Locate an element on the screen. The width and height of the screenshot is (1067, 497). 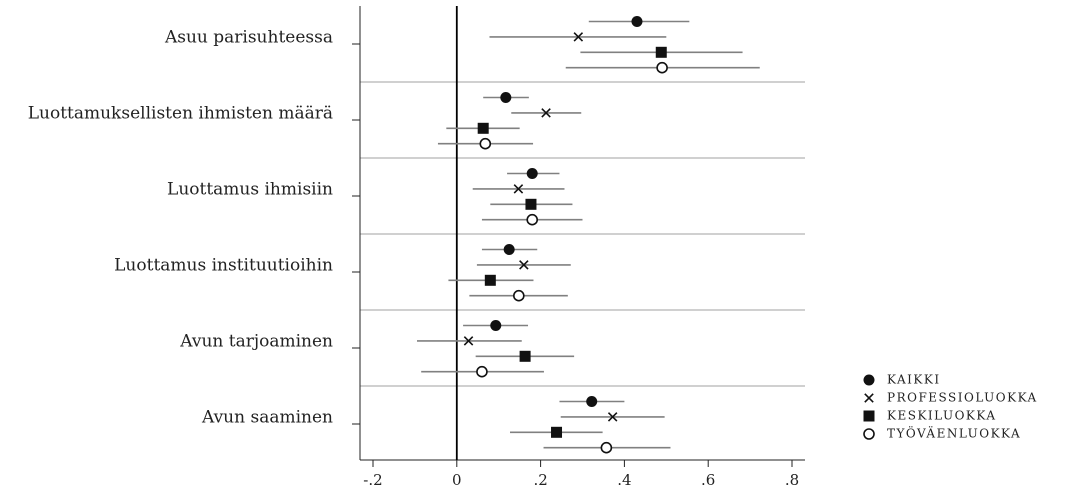
legend-marker-keskiluokka is located at coordinates (869, 416).